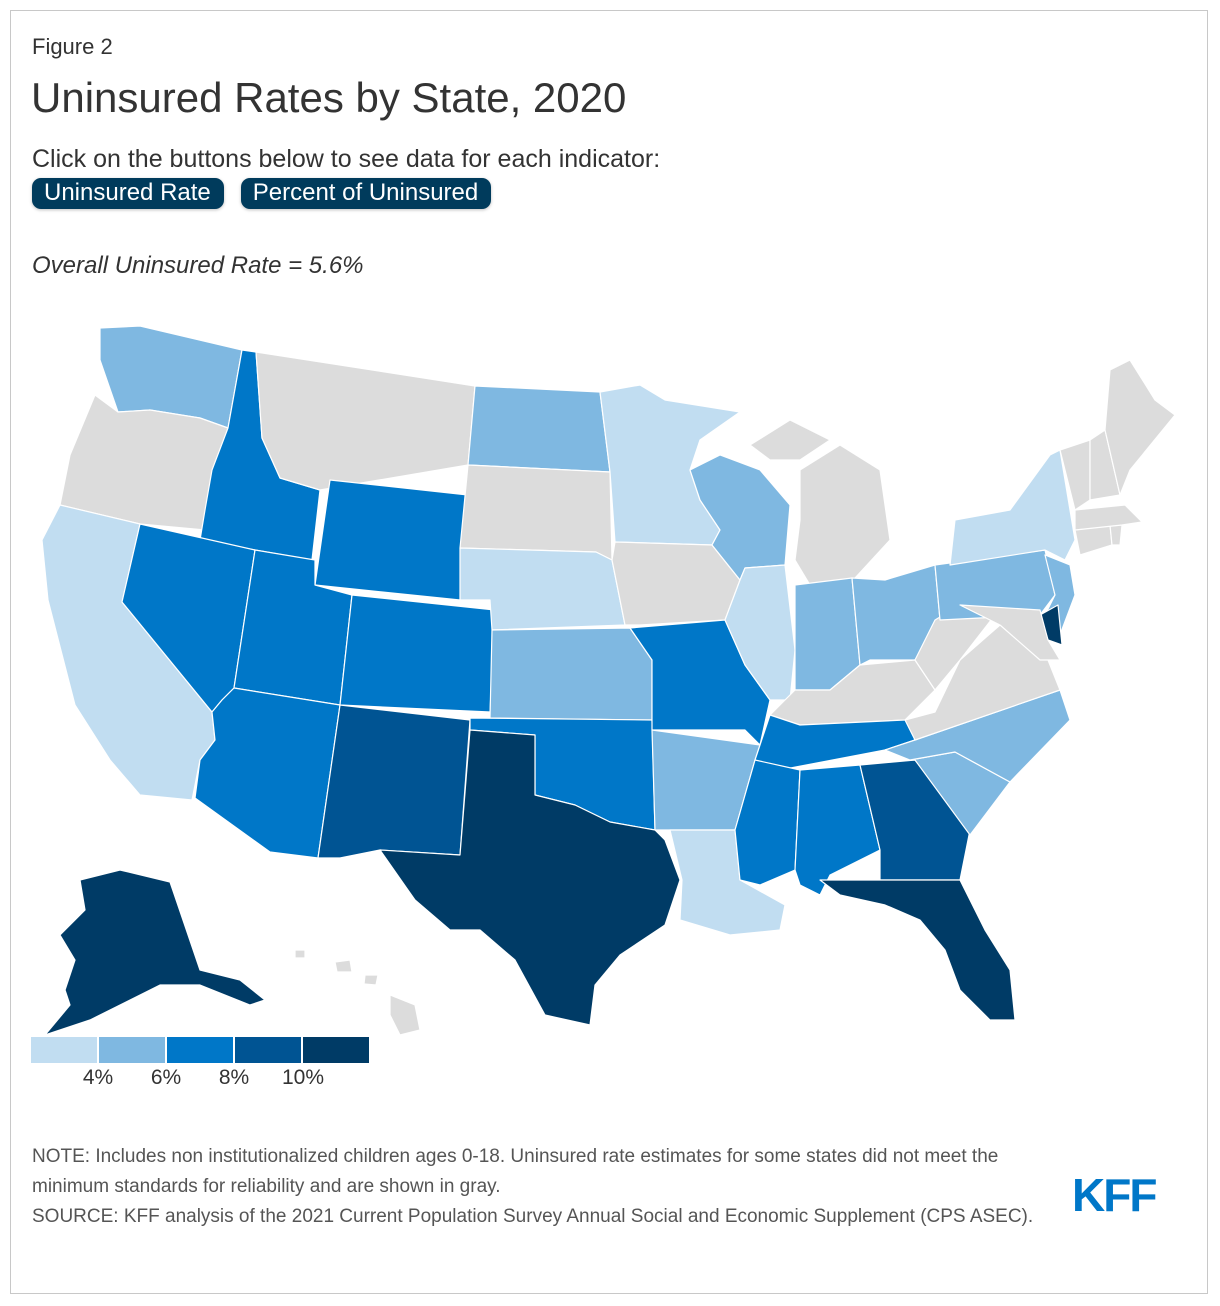  What do you see at coordinates (98, 1077) in the screenshot?
I see `legend-label-4: 4%` at bounding box center [98, 1077].